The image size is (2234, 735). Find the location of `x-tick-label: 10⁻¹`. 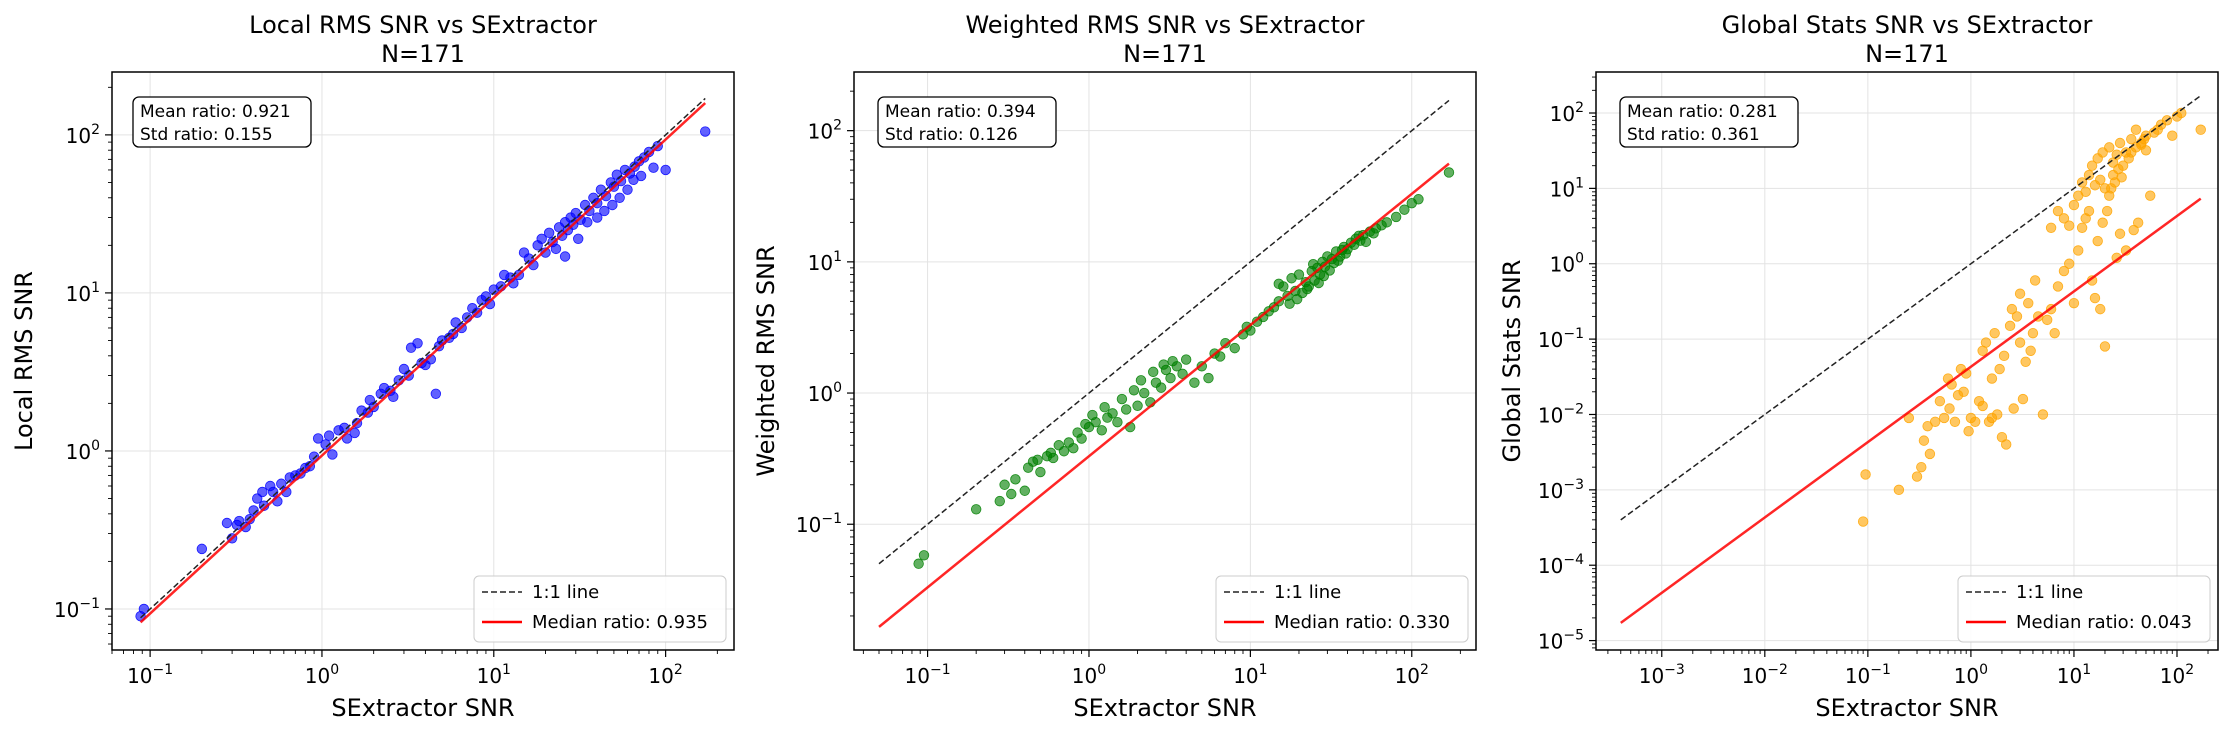

x-tick-label: 10⁻¹ is located at coordinates (150, 675).